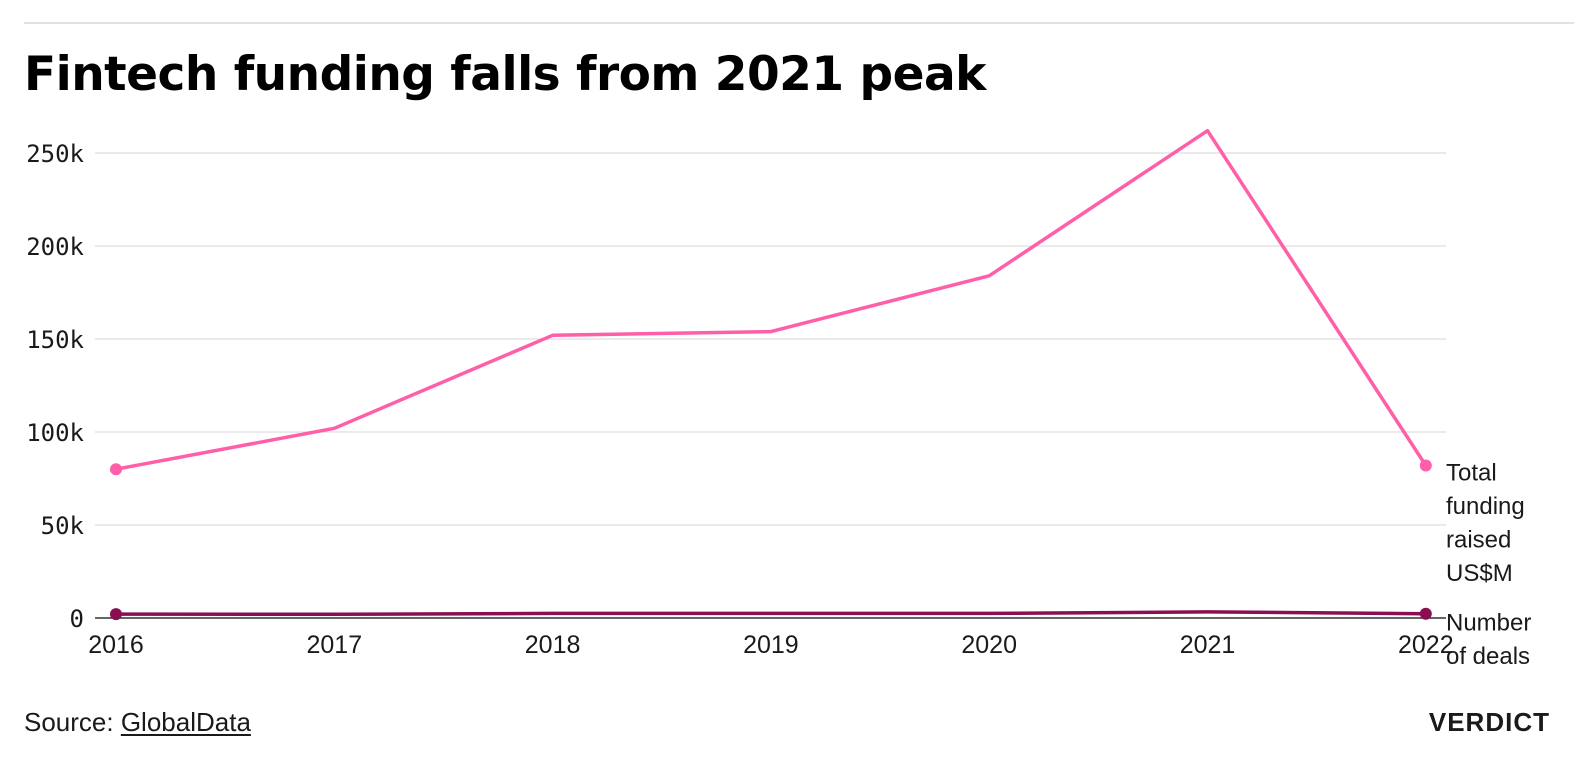 The height and width of the screenshot is (778, 1590). I want to click on x-axis: 2016 2017 2018 2019 2020 2021 2022, so click(770, 645).